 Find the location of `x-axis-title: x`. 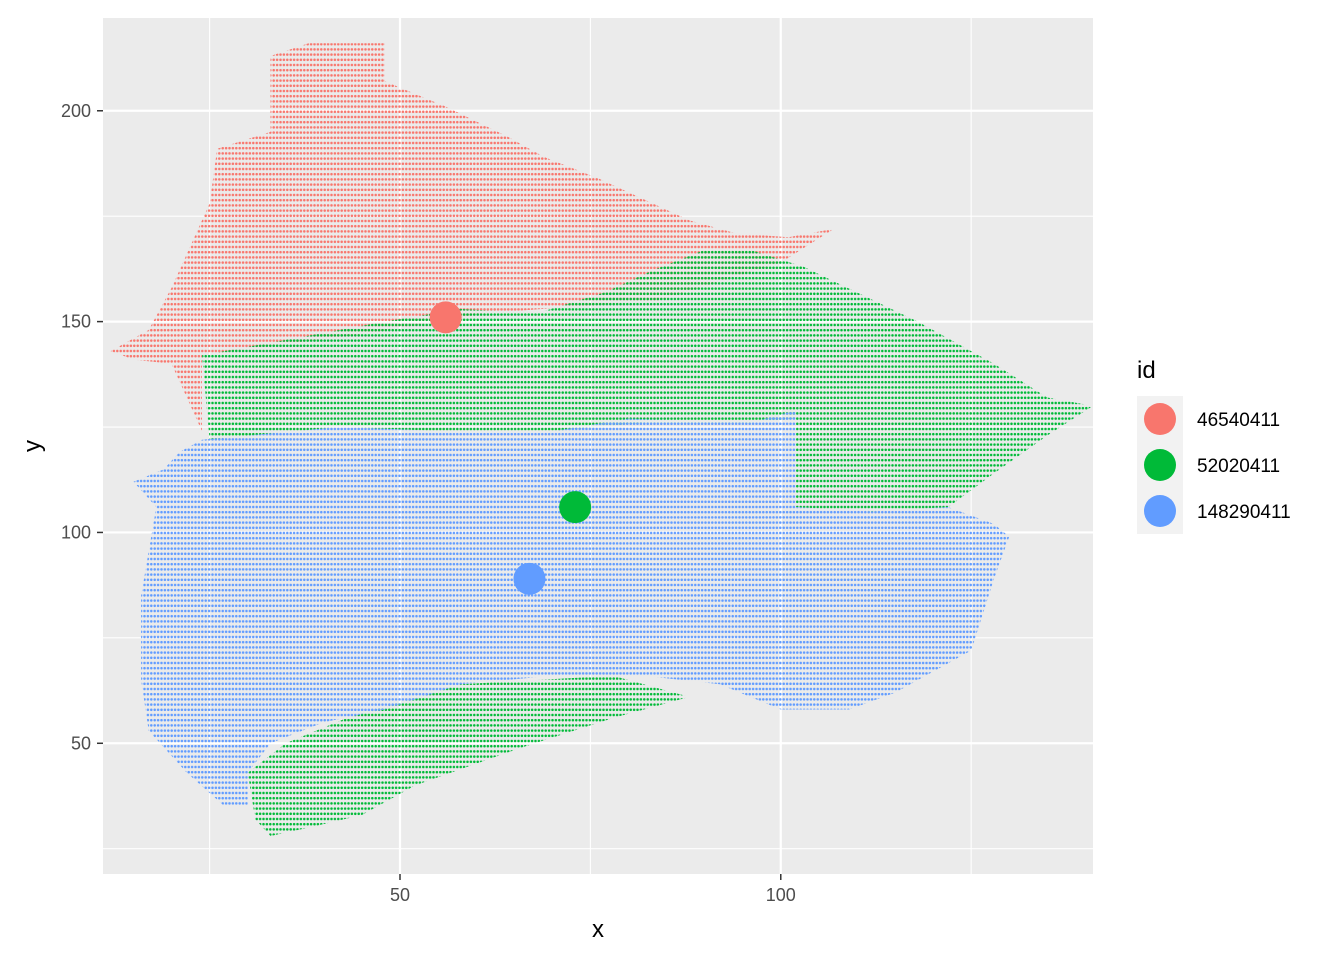

x-axis-title: x is located at coordinates (598, 929).